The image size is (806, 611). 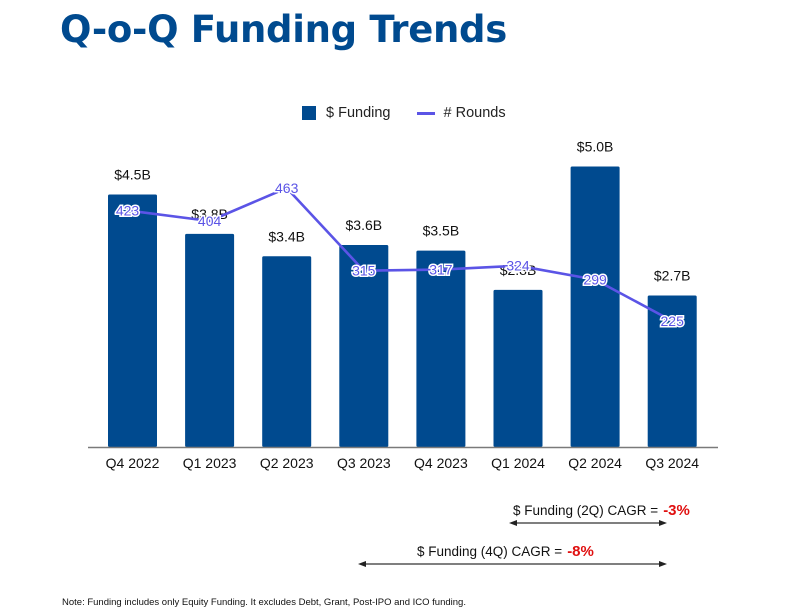 I want to click on x-tick-label: Q1 2024, so click(x=518, y=463).